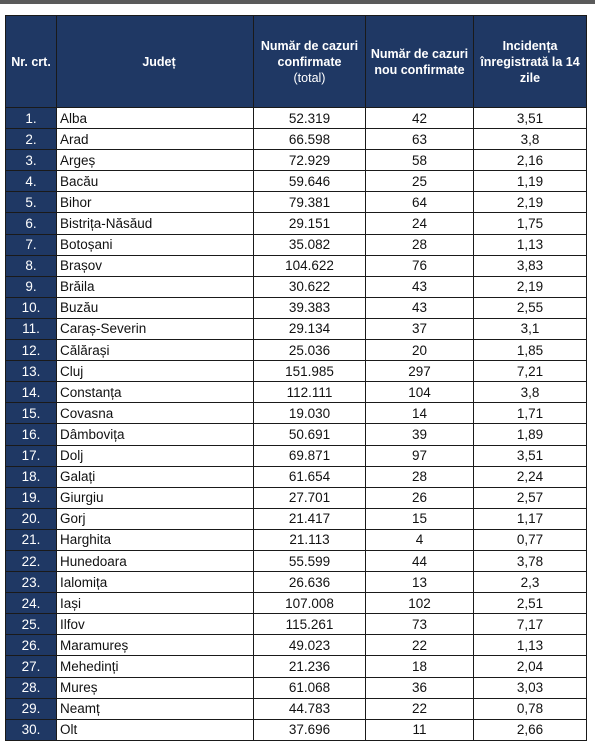 The image size is (595, 750). What do you see at coordinates (31, 729) in the screenshot?
I see `row-number: 30.` at bounding box center [31, 729].